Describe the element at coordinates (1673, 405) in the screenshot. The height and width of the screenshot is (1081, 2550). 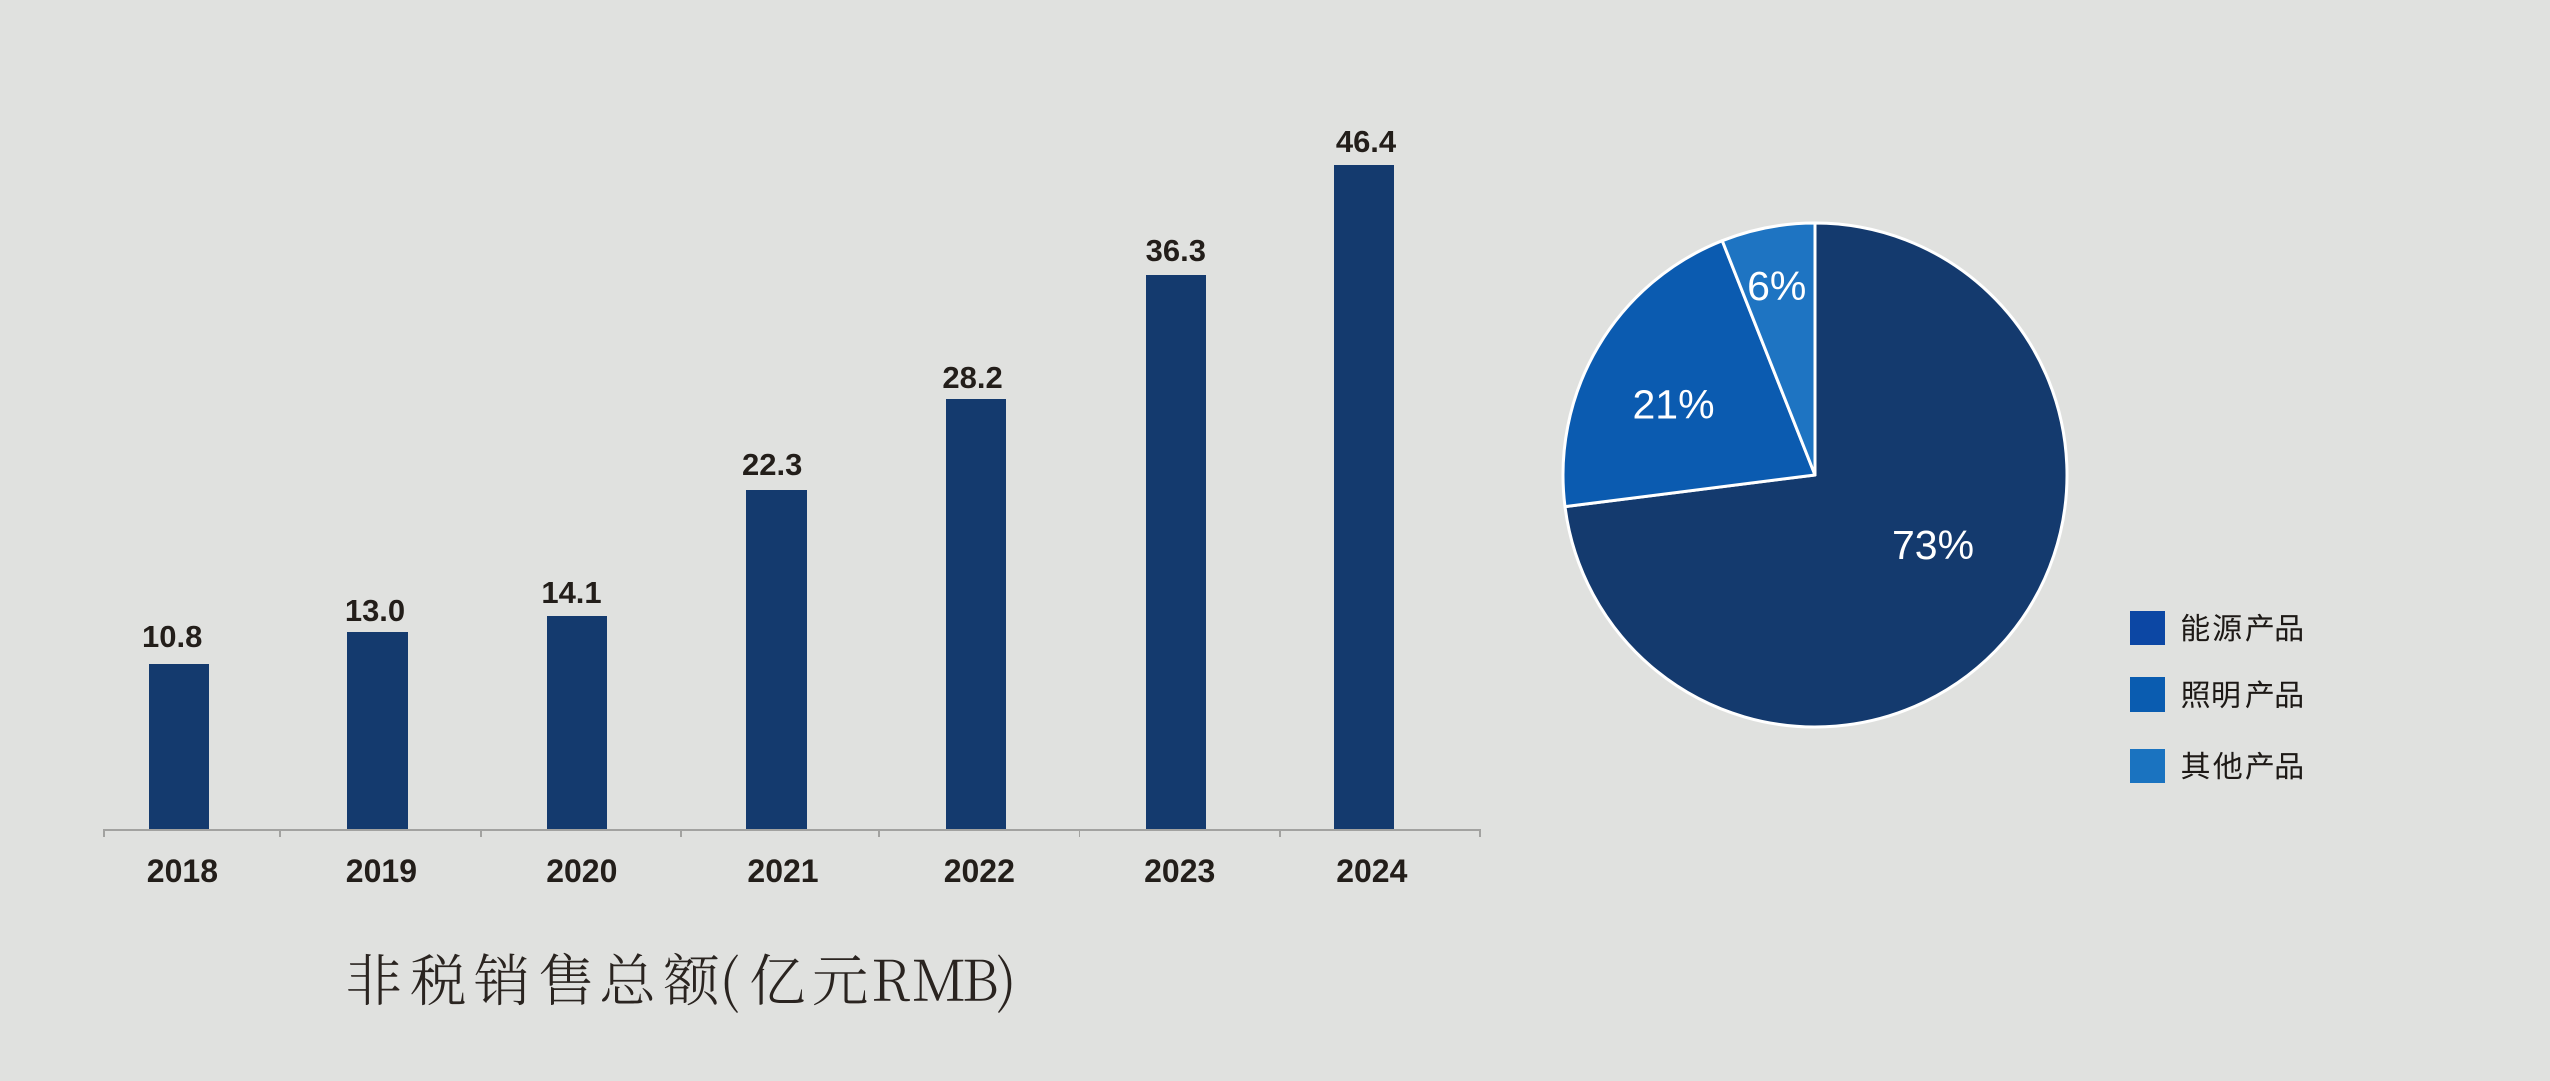
I see `svg-text: 21%` at that location.